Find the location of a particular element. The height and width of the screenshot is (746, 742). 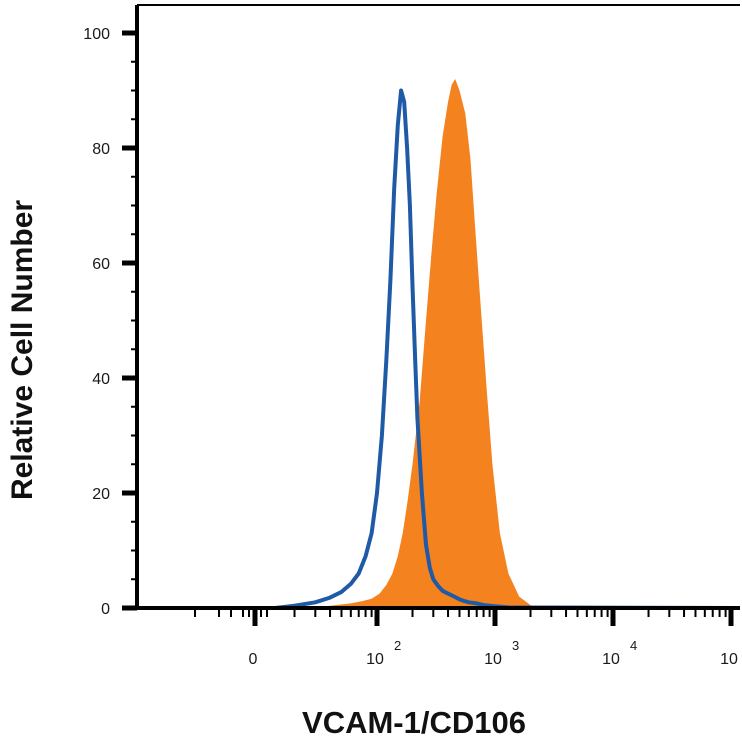

x-tick-label: 0 is located at coordinates (253, 659).